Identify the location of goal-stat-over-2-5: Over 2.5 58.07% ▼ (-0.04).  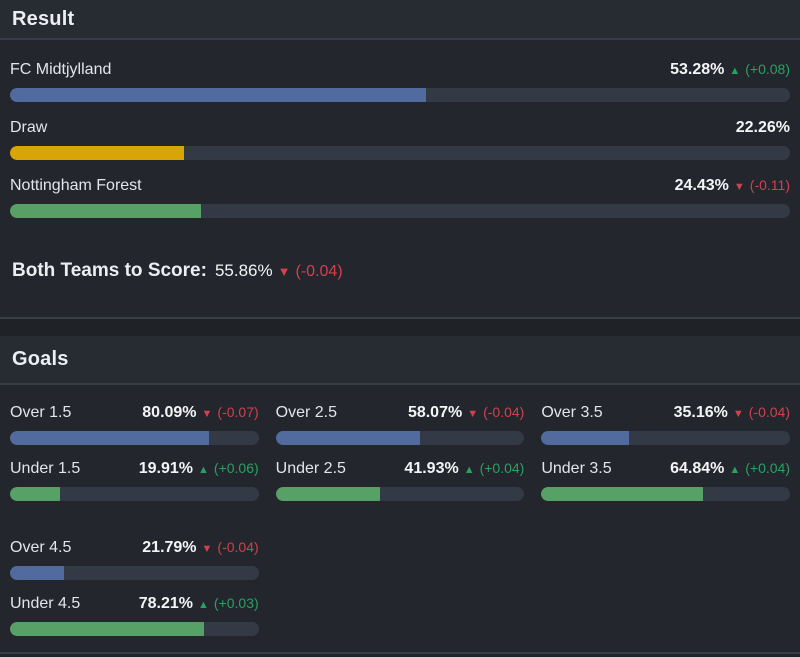
(400, 424).